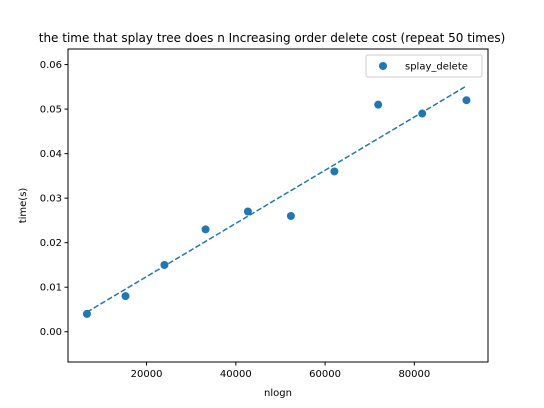  I want to click on y-tick-label: 0.02, so click(51, 243).